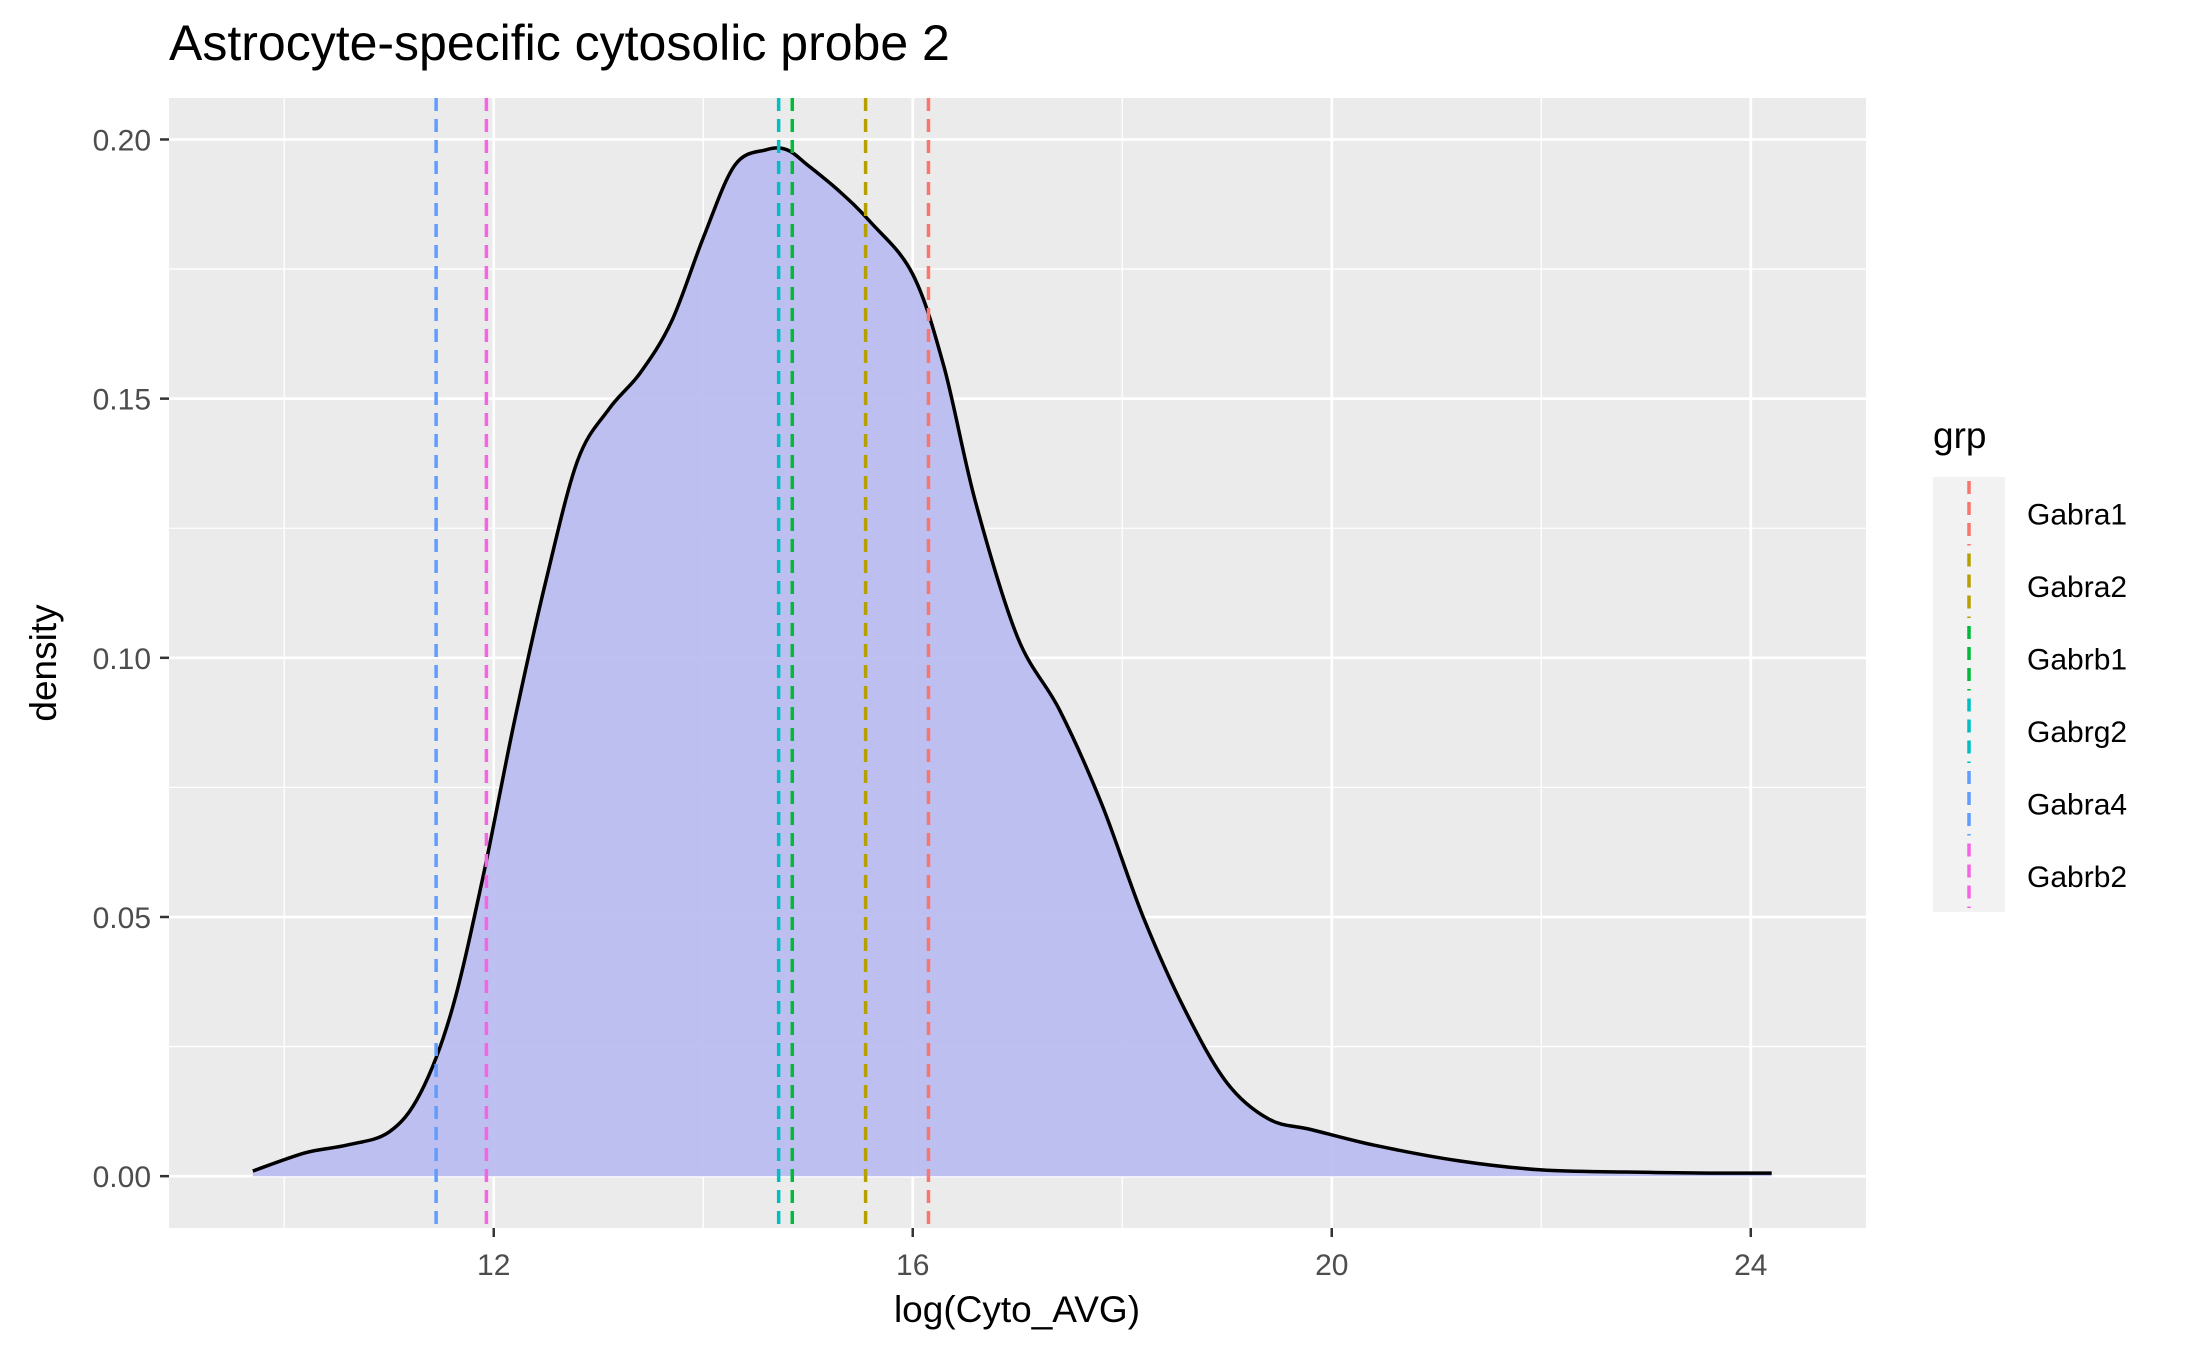 The height and width of the screenshot is (1349, 2187). I want to click on legend-title: grp, so click(1959, 435).